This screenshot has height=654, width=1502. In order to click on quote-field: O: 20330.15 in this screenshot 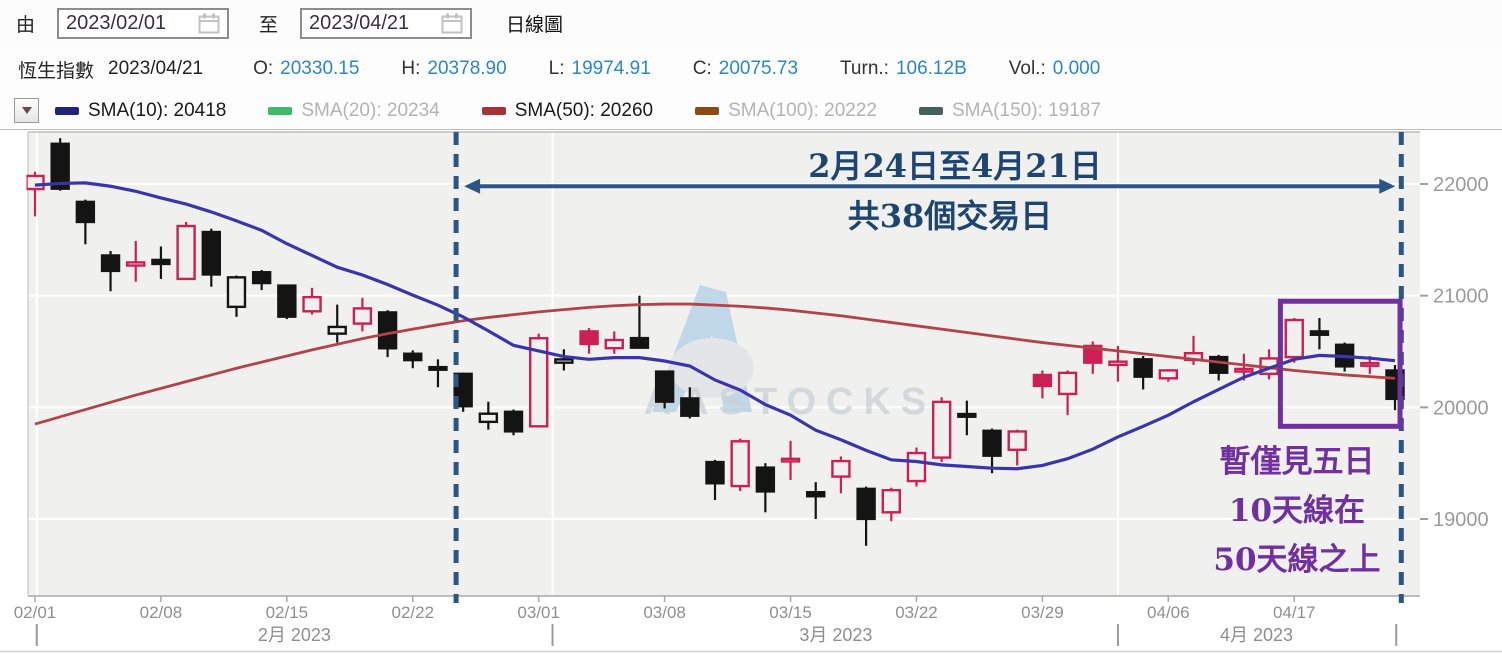, I will do `click(306, 69)`.